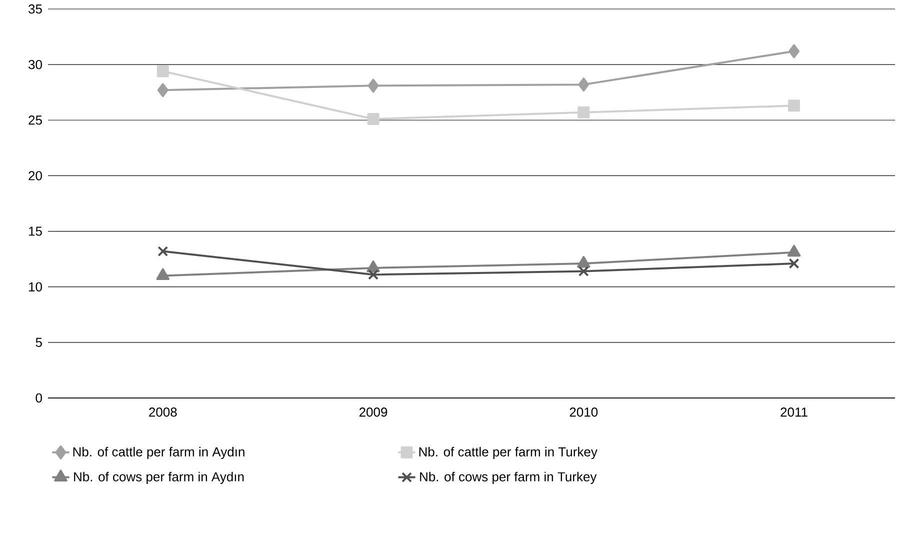  Describe the element at coordinates (794, 412) in the screenshot. I see `x-tick-label: 2011` at that location.